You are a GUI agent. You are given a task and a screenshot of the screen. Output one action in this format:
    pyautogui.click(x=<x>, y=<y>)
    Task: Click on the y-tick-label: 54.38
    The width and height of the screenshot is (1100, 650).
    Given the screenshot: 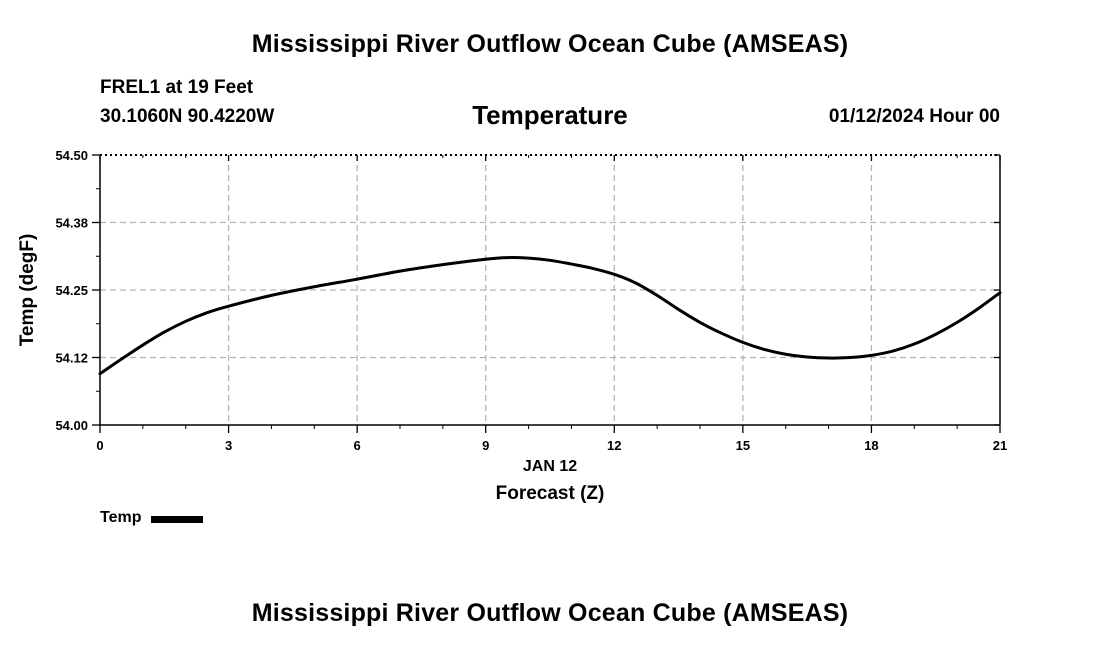 What is the action you would take?
    pyautogui.click(x=71, y=223)
    